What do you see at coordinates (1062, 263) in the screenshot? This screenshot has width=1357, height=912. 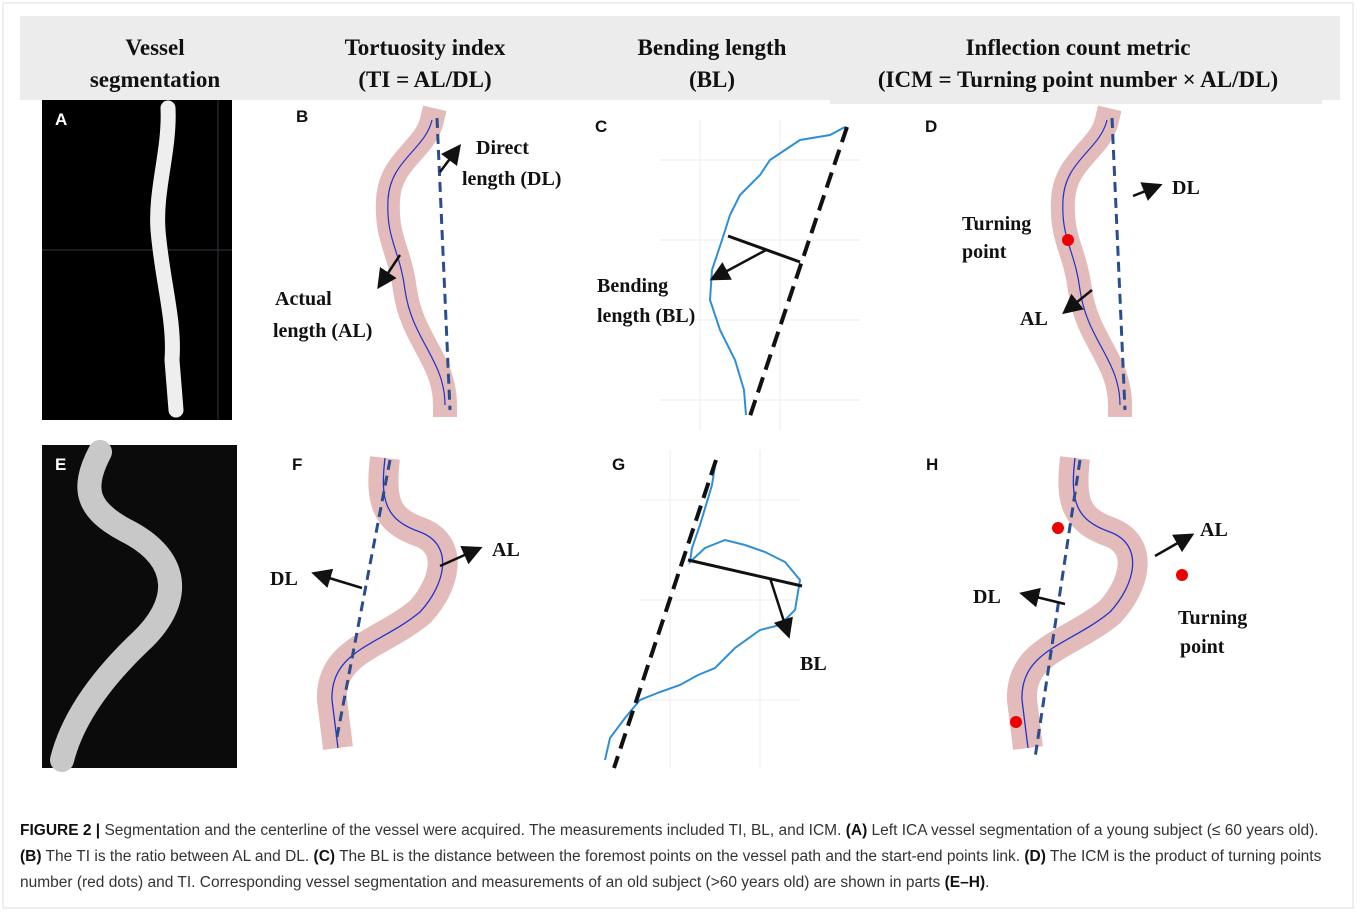 I see `panel-d: D DL Turning point AL` at bounding box center [1062, 263].